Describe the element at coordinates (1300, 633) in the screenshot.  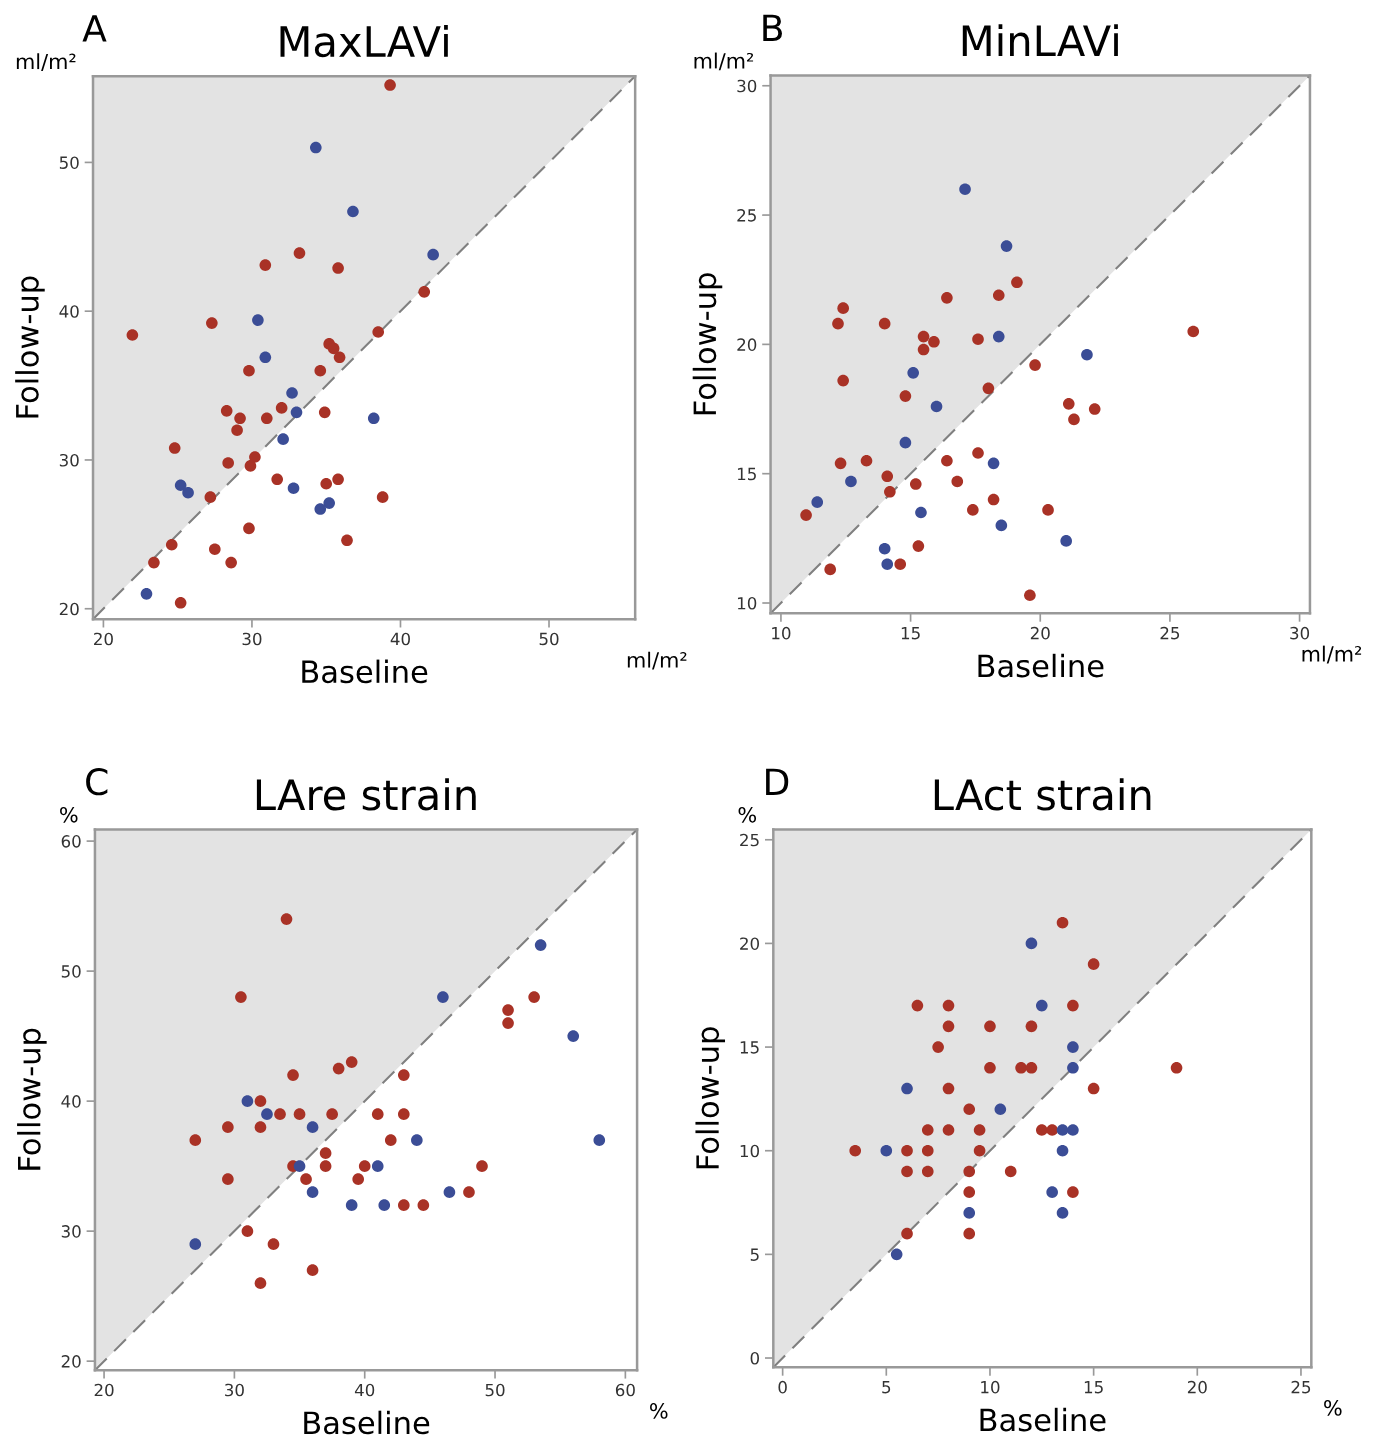
I see `x-tick-label: 30` at that location.